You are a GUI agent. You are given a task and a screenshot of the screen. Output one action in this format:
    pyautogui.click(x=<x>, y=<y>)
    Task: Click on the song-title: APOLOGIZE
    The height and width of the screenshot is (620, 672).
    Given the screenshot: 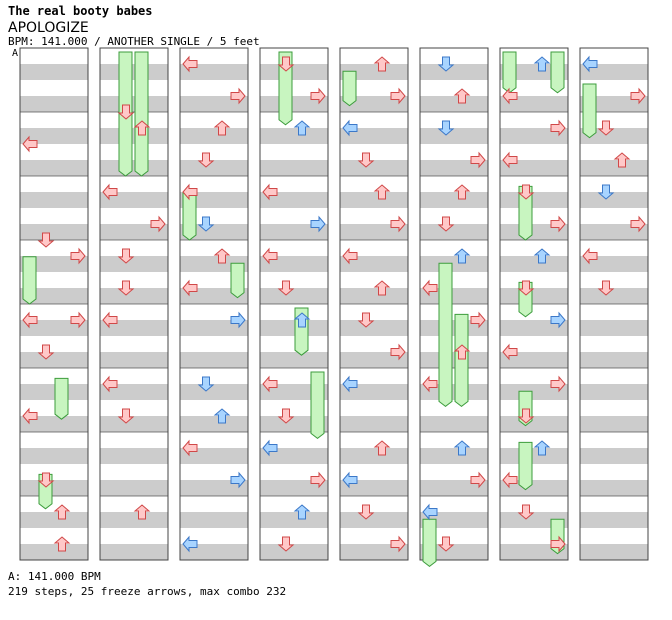 What is the action you would take?
    pyautogui.click(x=48, y=28)
    